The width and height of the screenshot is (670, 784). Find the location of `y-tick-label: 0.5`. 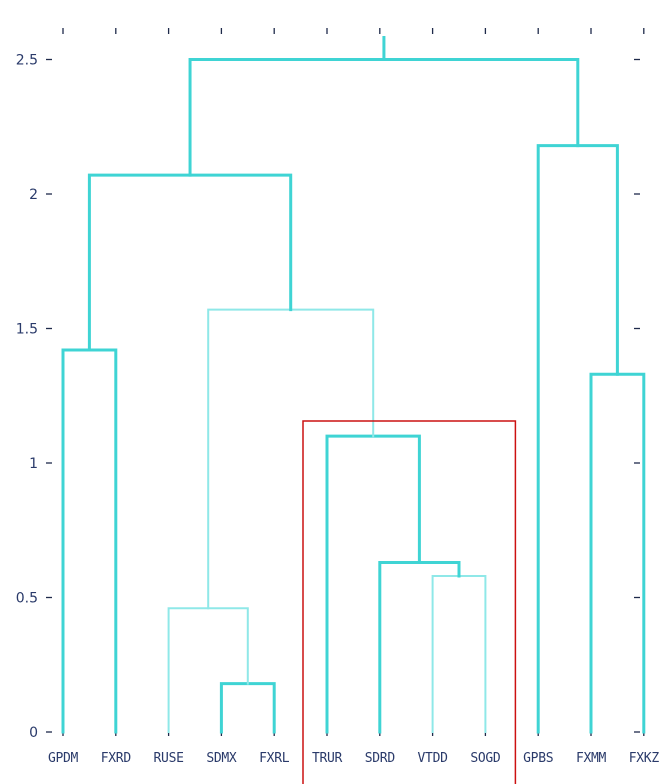

y-tick-label: 0.5 is located at coordinates (27, 599).